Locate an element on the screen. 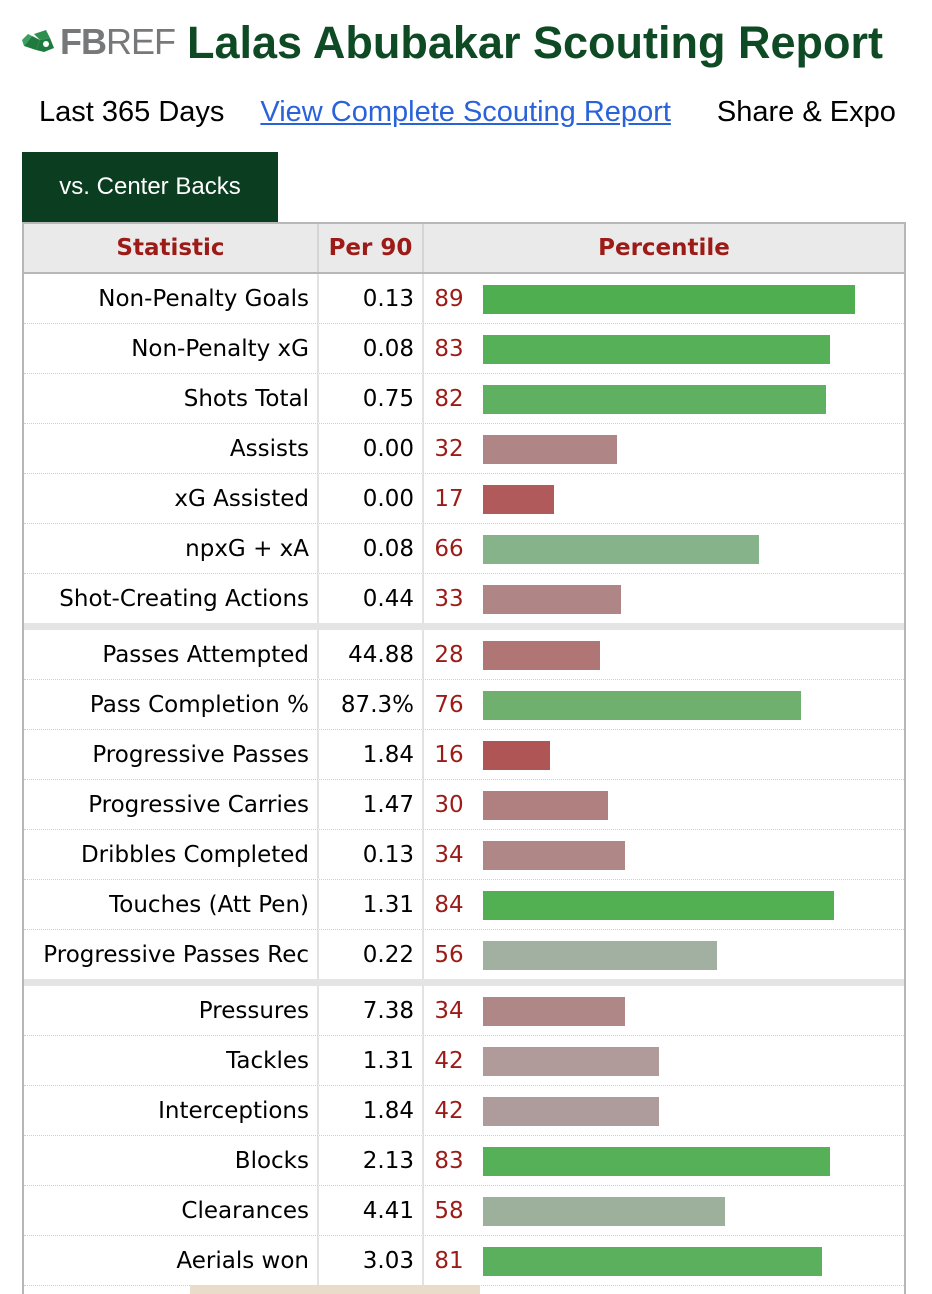 The height and width of the screenshot is (1294, 932). stat-name: Pressures is located at coordinates (171, 1010).